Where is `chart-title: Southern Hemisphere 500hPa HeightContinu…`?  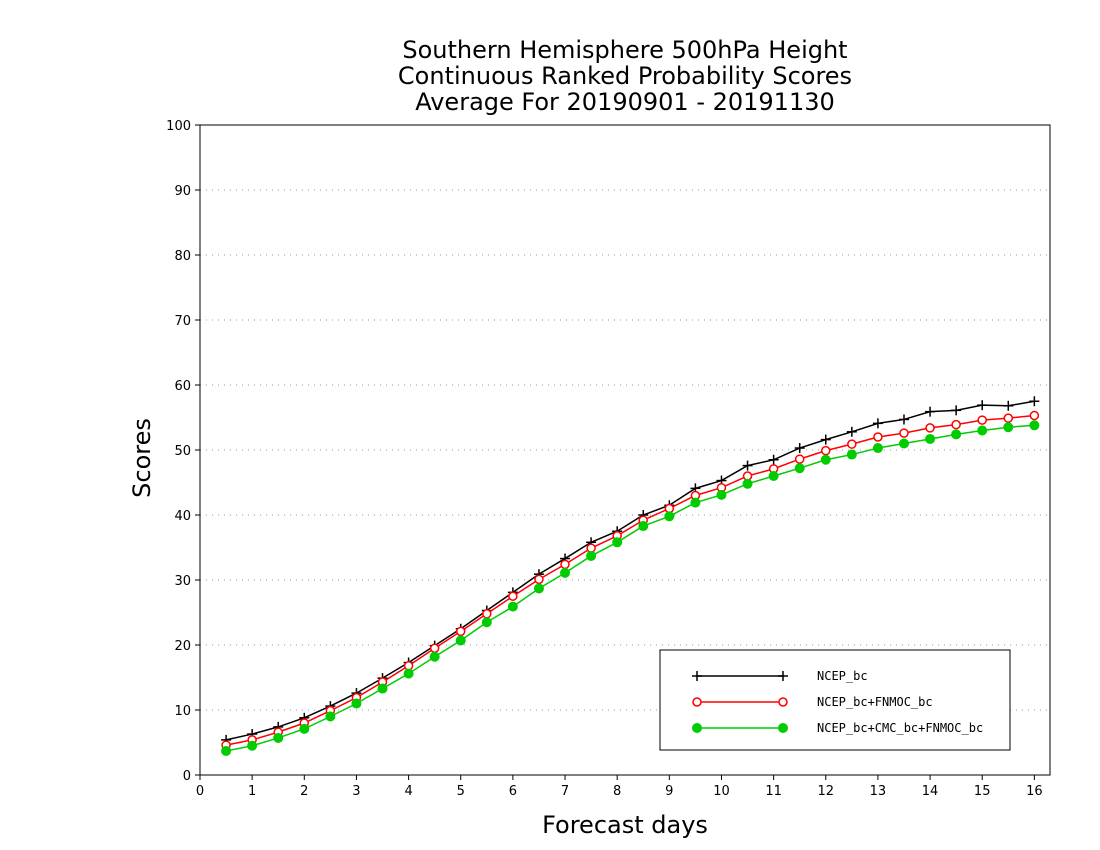
chart-title: Southern Hemisphere 500hPa HeightContinu… is located at coordinates (625, 76).